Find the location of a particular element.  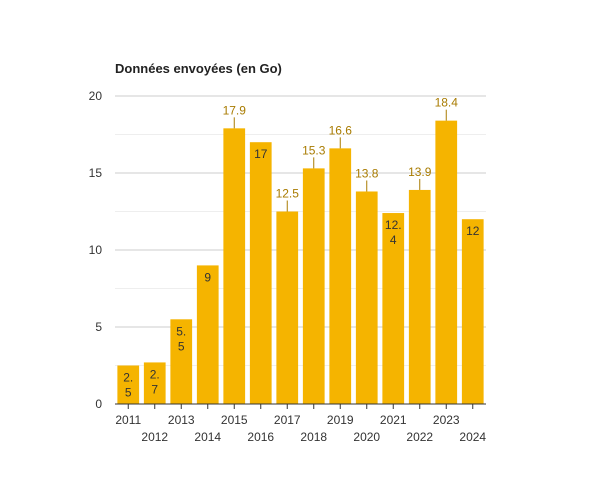

data-label: 17 is located at coordinates (261, 154).